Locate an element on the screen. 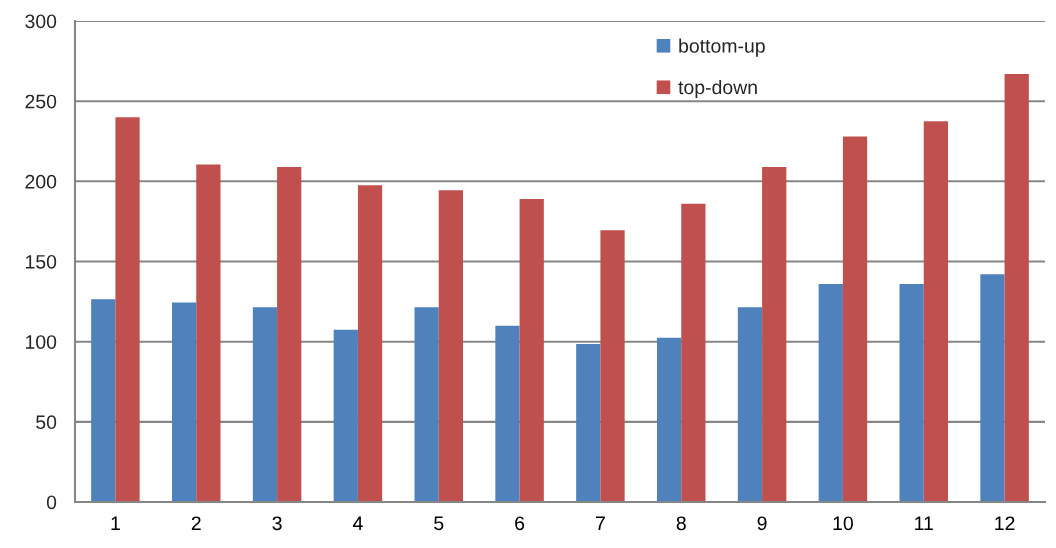 This screenshot has height=548, width=1056. y-tick-label: 150 is located at coordinates (41, 261).